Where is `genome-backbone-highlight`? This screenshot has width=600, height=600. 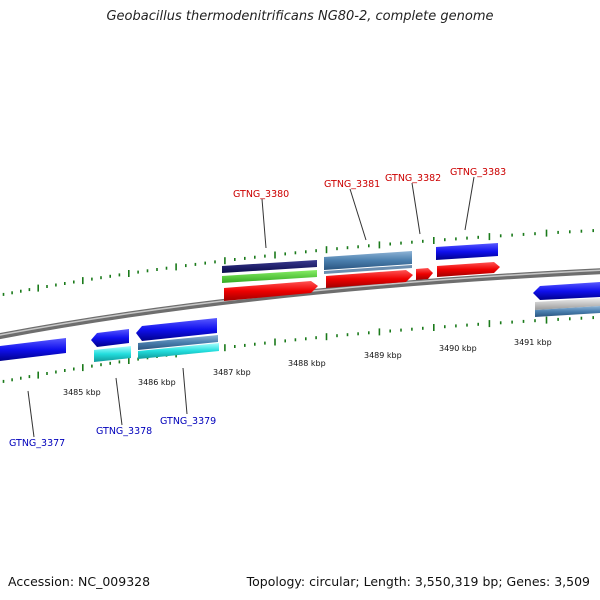
genome-backbone-highlight is located at coordinates (300, 302).